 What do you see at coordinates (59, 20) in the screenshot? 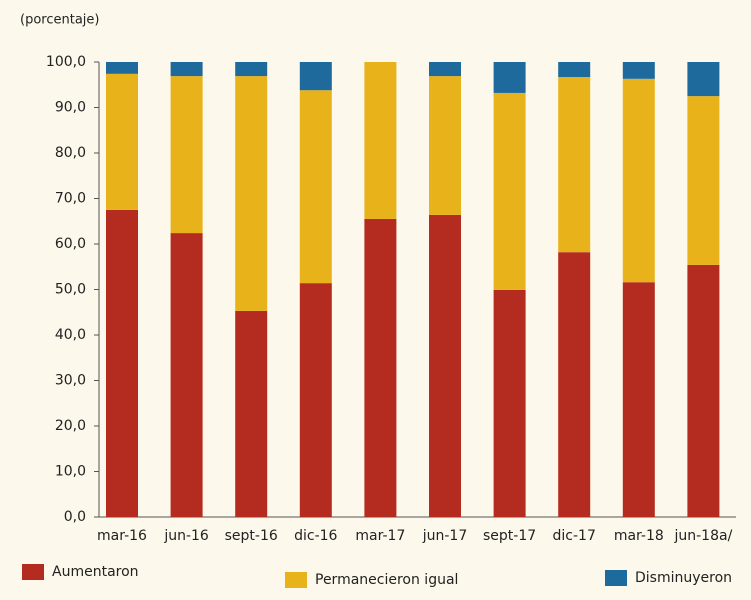
I see `y-axis-label: (porcentaje)` at bounding box center [59, 20].